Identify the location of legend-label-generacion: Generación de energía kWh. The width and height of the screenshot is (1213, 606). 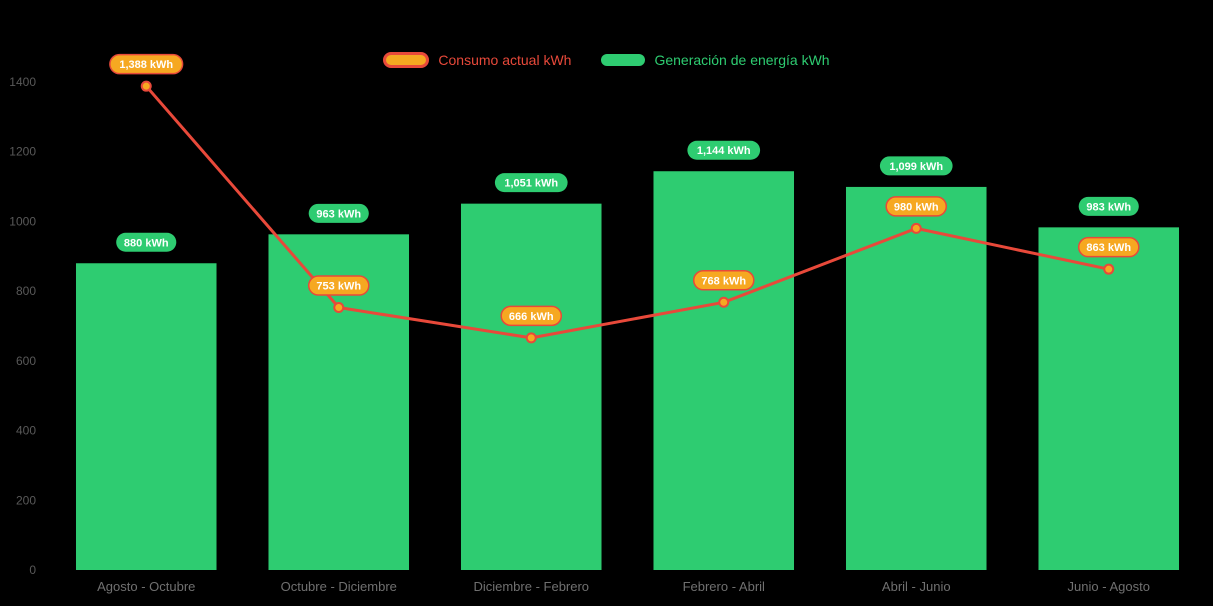
(742, 60).